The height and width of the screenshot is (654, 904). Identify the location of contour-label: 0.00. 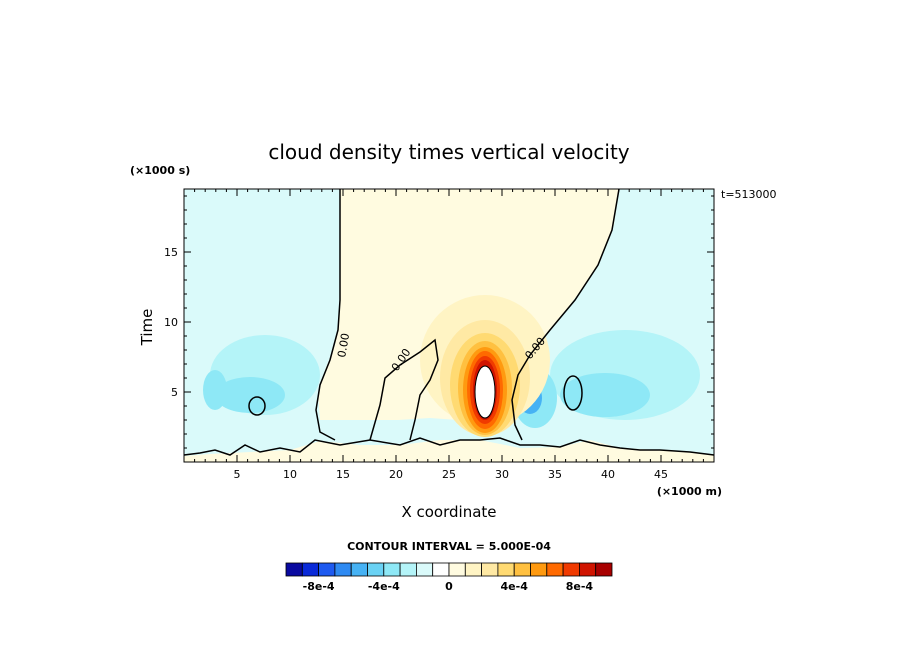
(343, 345).